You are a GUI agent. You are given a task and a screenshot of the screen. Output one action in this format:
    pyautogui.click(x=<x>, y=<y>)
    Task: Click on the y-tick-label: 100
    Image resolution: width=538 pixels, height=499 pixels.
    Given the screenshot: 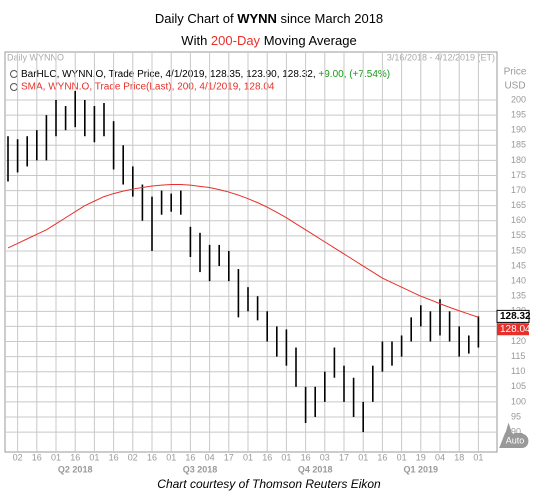 What is the action you would take?
    pyautogui.click(x=518, y=401)
    